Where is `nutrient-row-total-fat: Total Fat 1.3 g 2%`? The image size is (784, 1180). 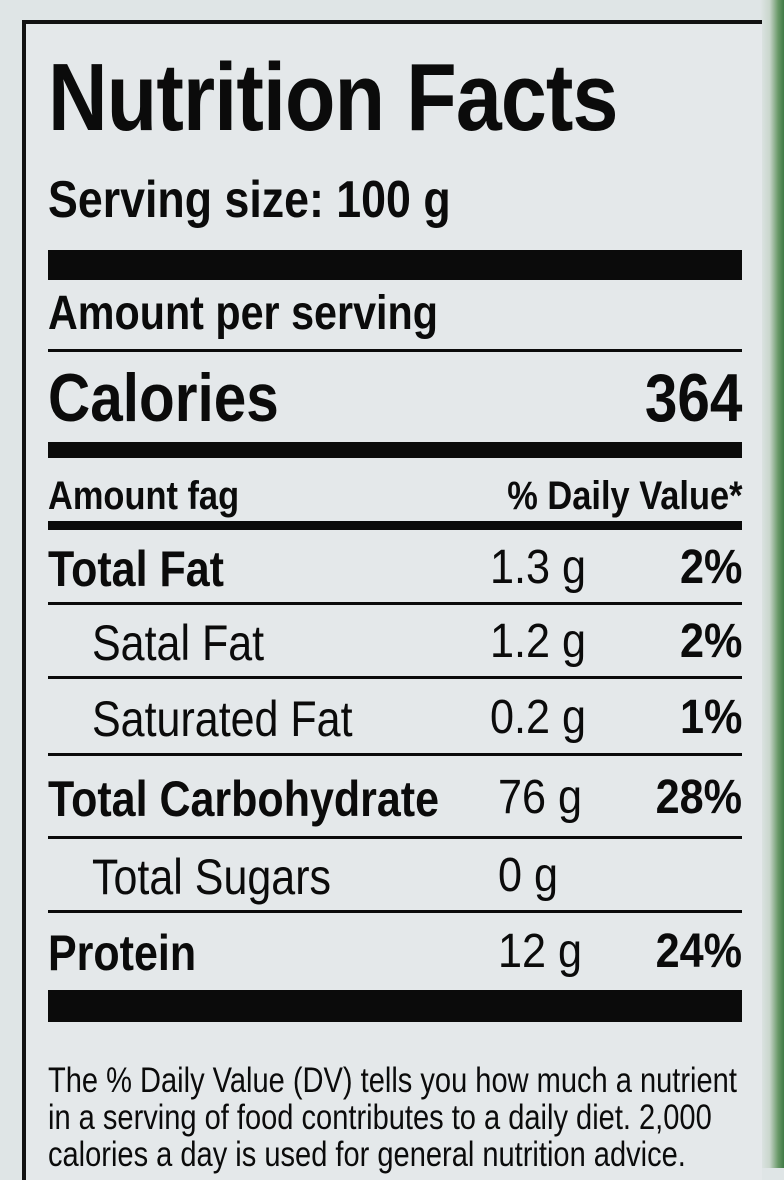 nutrient-row-total-fat: Total Fat 1.3 g 2% is located at coordinates (395, 574).